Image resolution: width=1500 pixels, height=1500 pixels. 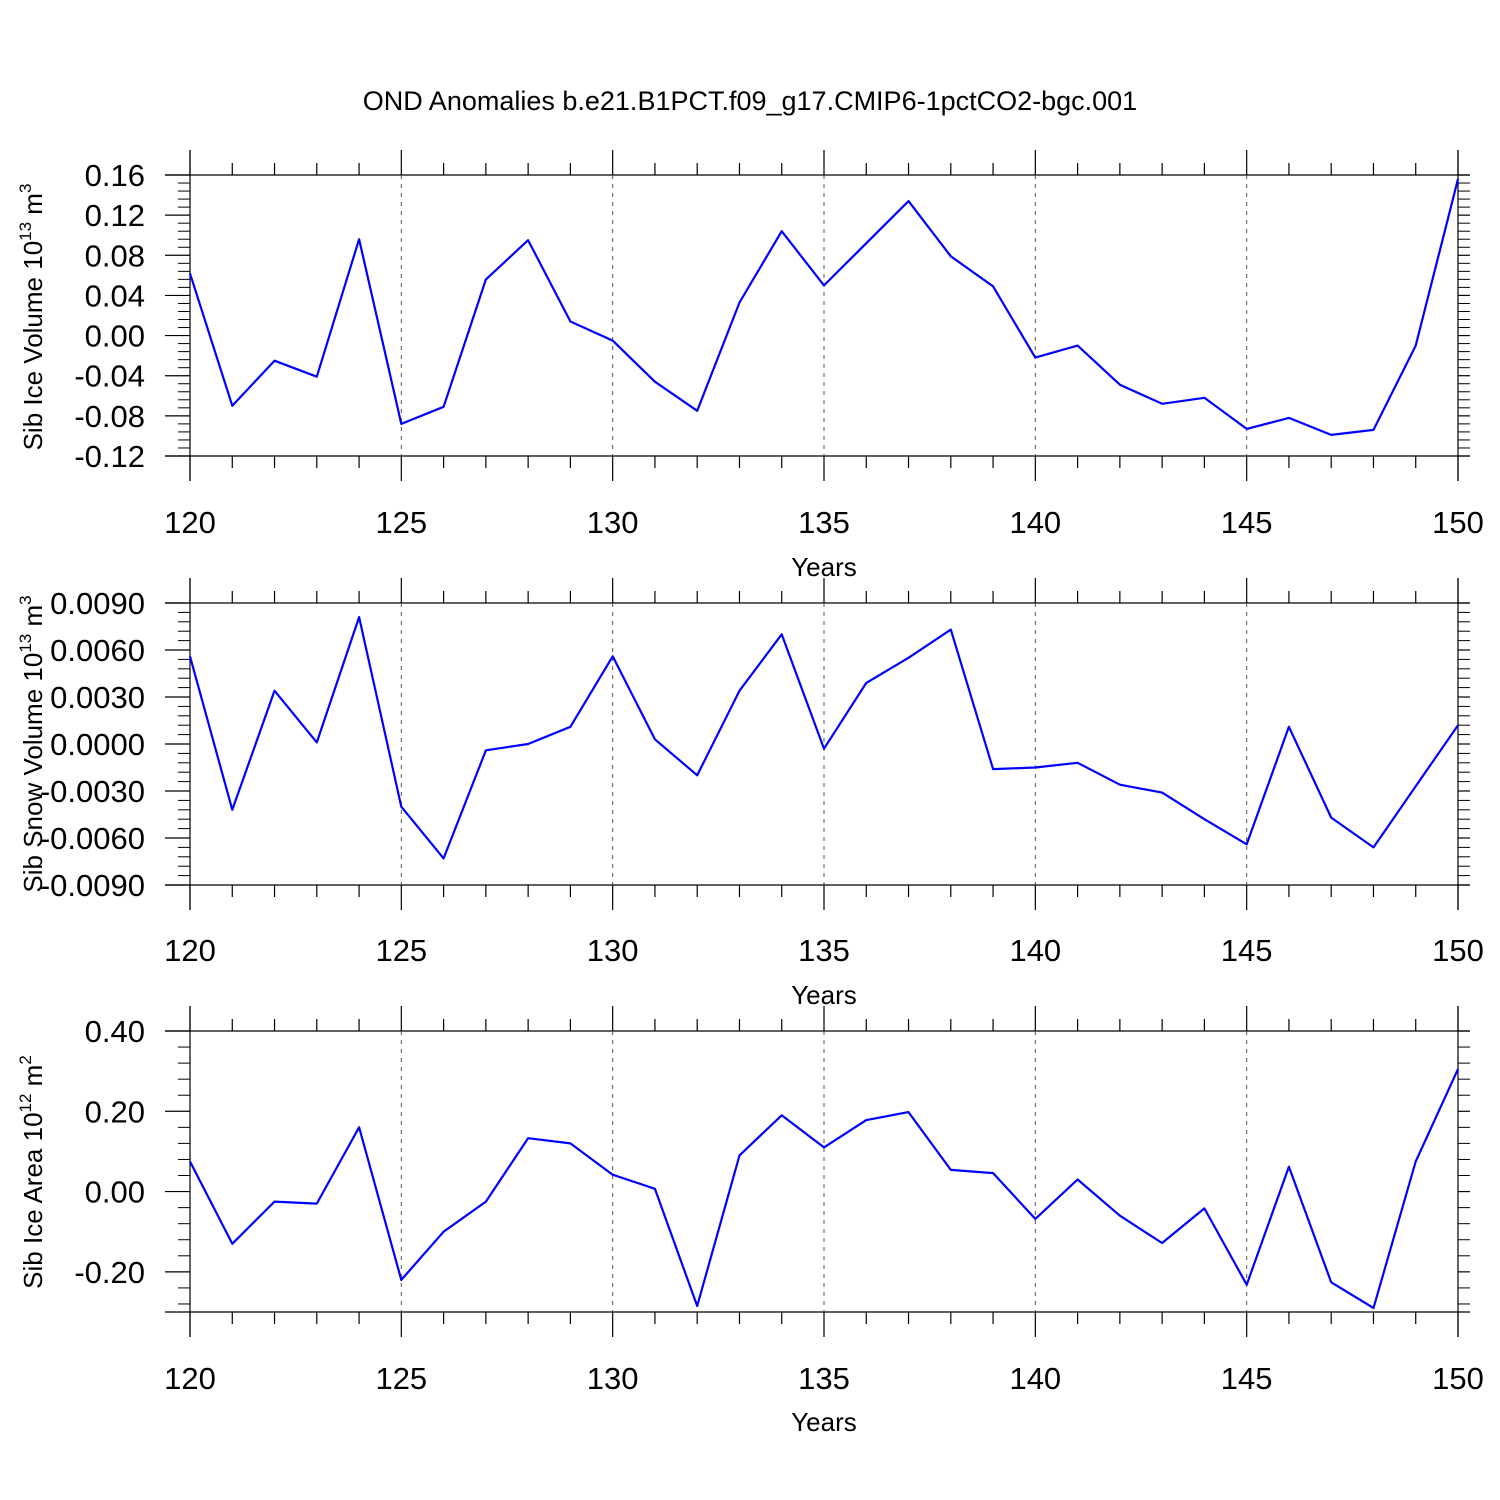 I want to click on y-tick-label: 0.12, so click(x=115, y=215).